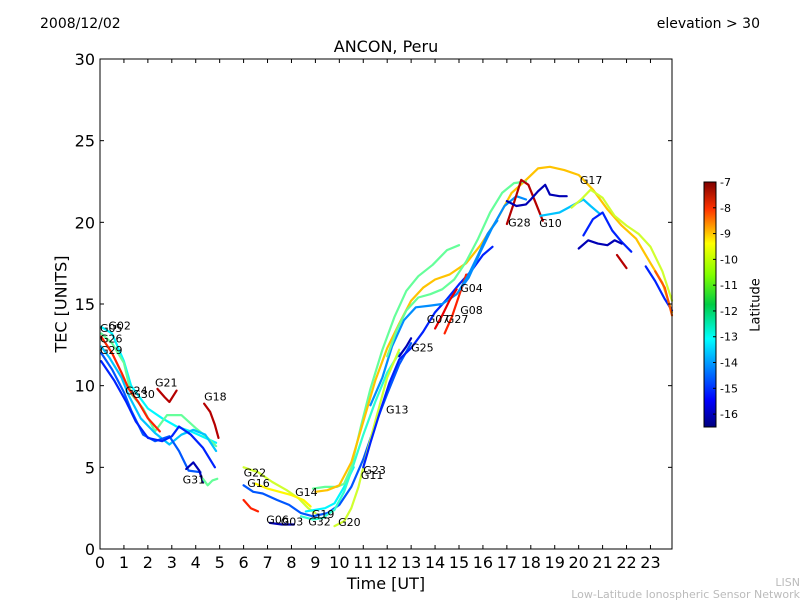  Describe the element at coordinates (725, 182) in the screenshot. I see `colorbar-tick-label: -7` at that location.